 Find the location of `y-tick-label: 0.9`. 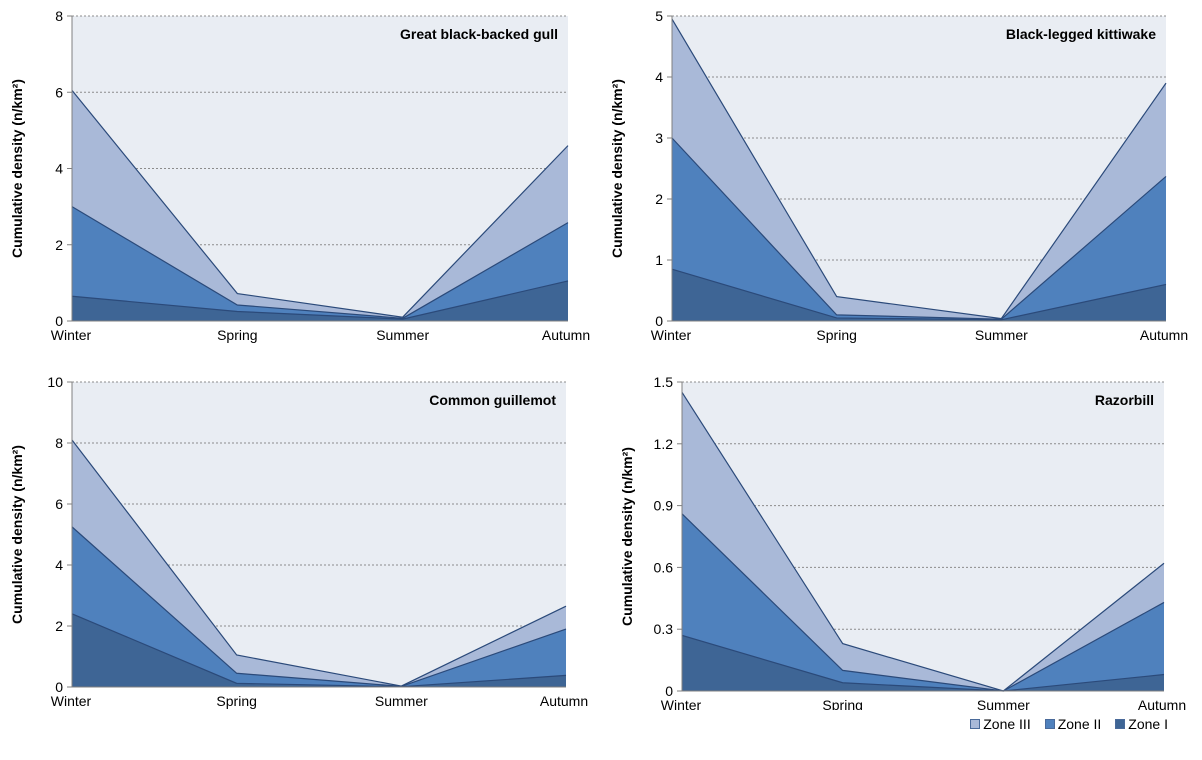

y-tick-label: 0.9 is located at coordinates (664, 506).